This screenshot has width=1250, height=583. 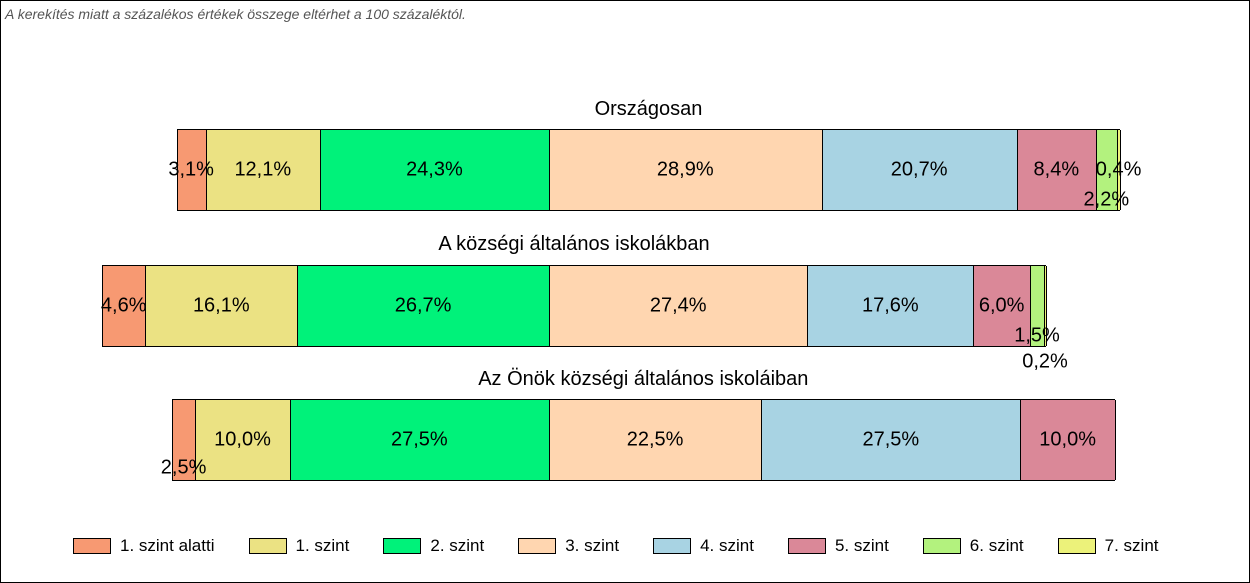 What do you see at coordinates (183, 467) in the screenshot?
I see `data-label: 2,5%` at bounding box center [183, 467].